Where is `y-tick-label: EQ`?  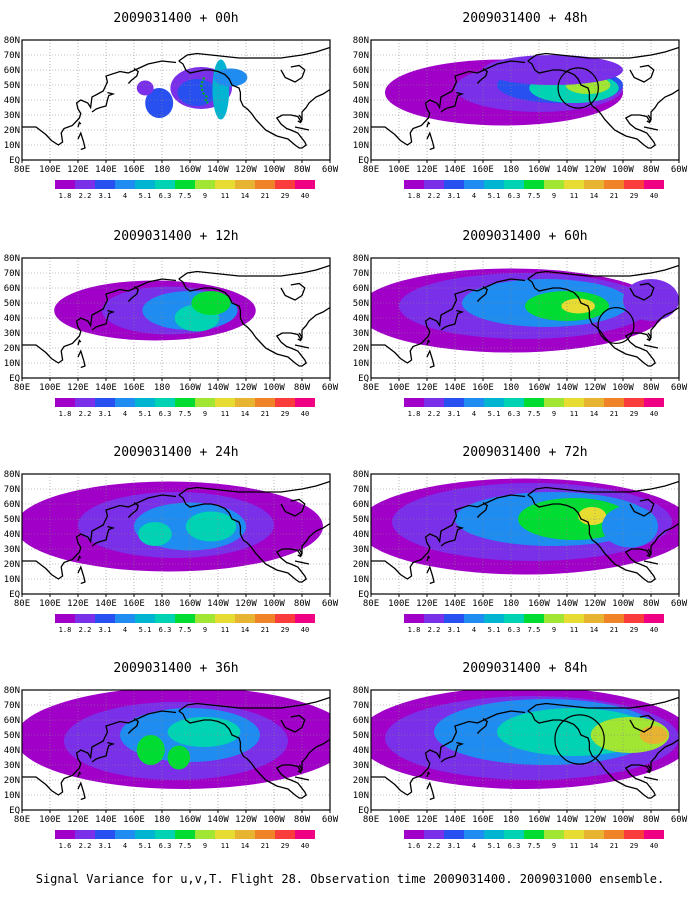
y-tick-label: EQ is located at coordinates (14, 811).